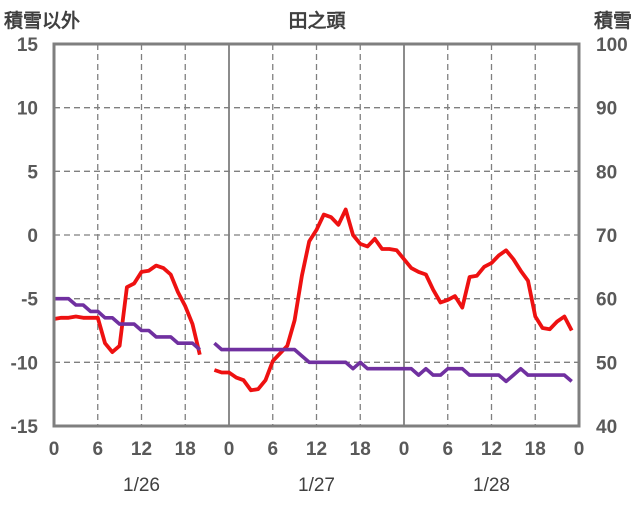 The width and height of the screenshot is (636, 506). I want to click on y-right-tick-label: 50, so click(606, 363).